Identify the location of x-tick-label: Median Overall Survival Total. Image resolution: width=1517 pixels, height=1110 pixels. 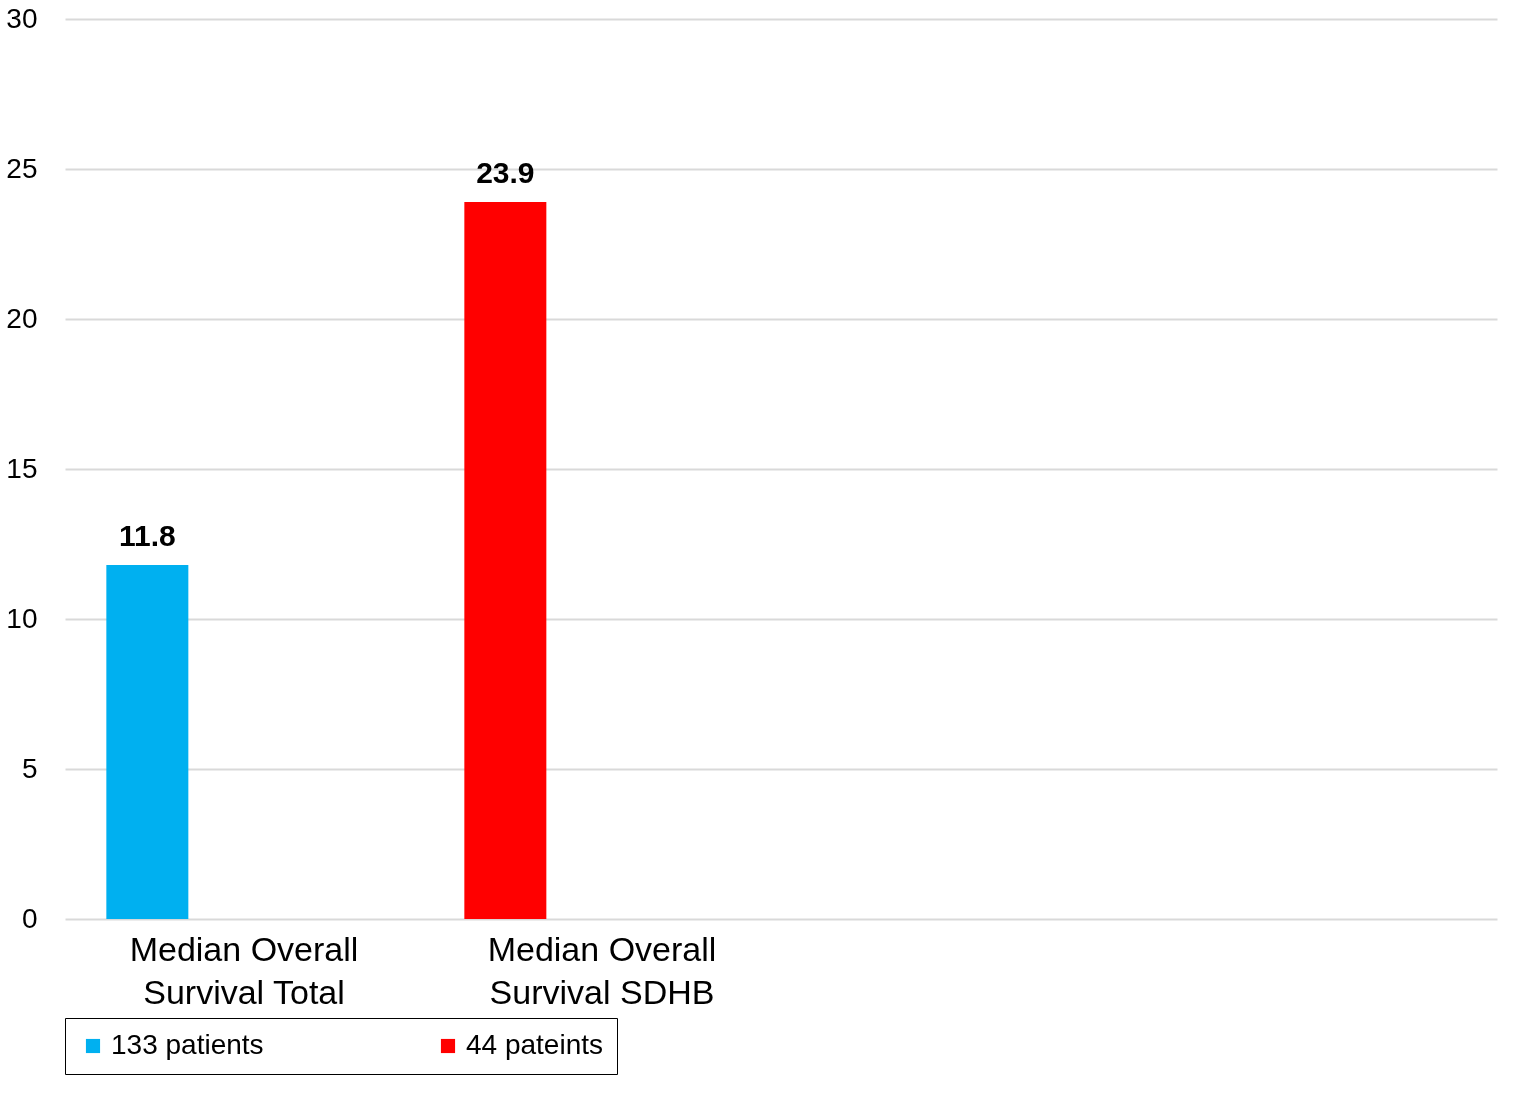
(244, 970).